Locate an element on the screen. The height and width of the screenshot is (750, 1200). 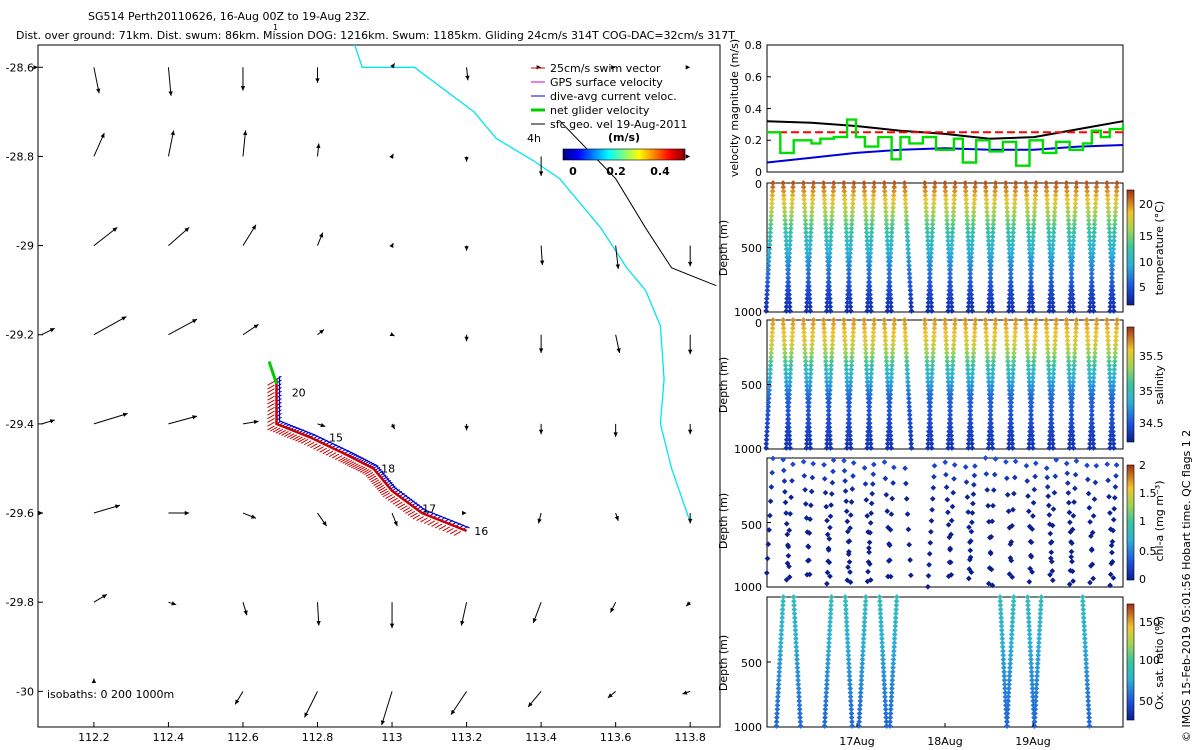
map-xtick-label: 112.4 is located at coordinates (169, 737).